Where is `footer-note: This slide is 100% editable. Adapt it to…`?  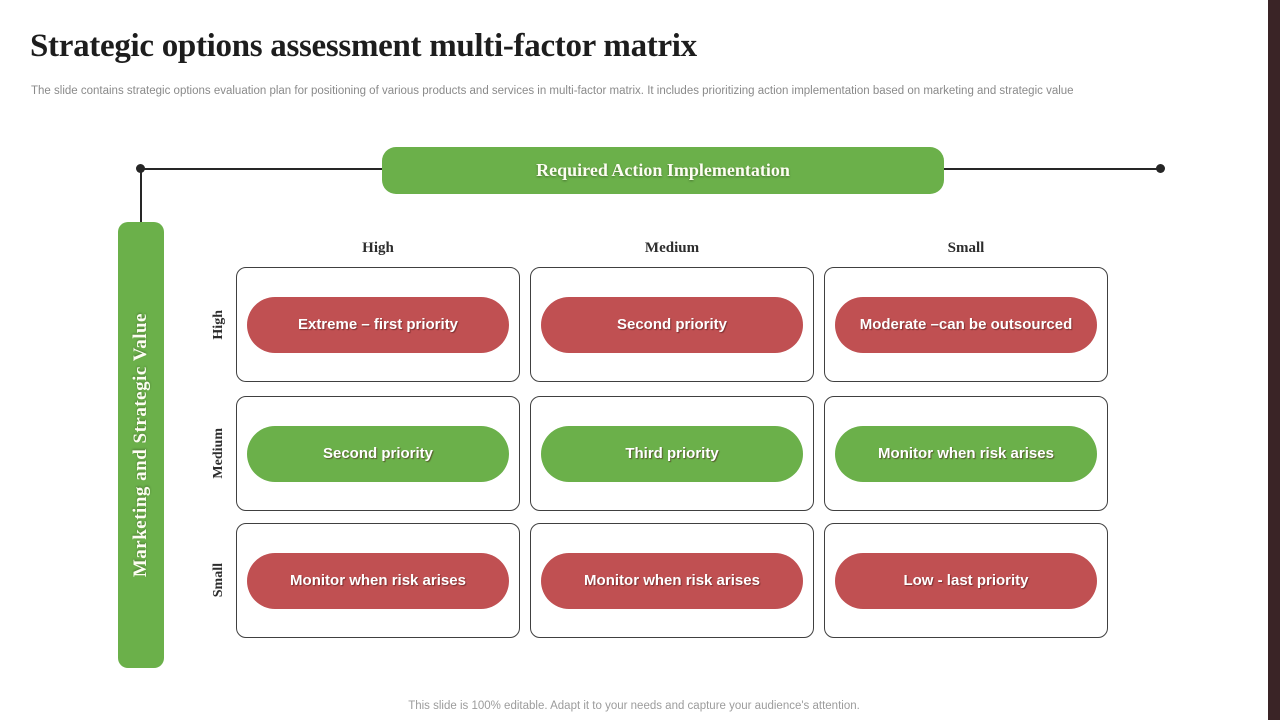
footer-note: This slide is 100% editable. Adapt it to… is located at coordinates (634, 706).